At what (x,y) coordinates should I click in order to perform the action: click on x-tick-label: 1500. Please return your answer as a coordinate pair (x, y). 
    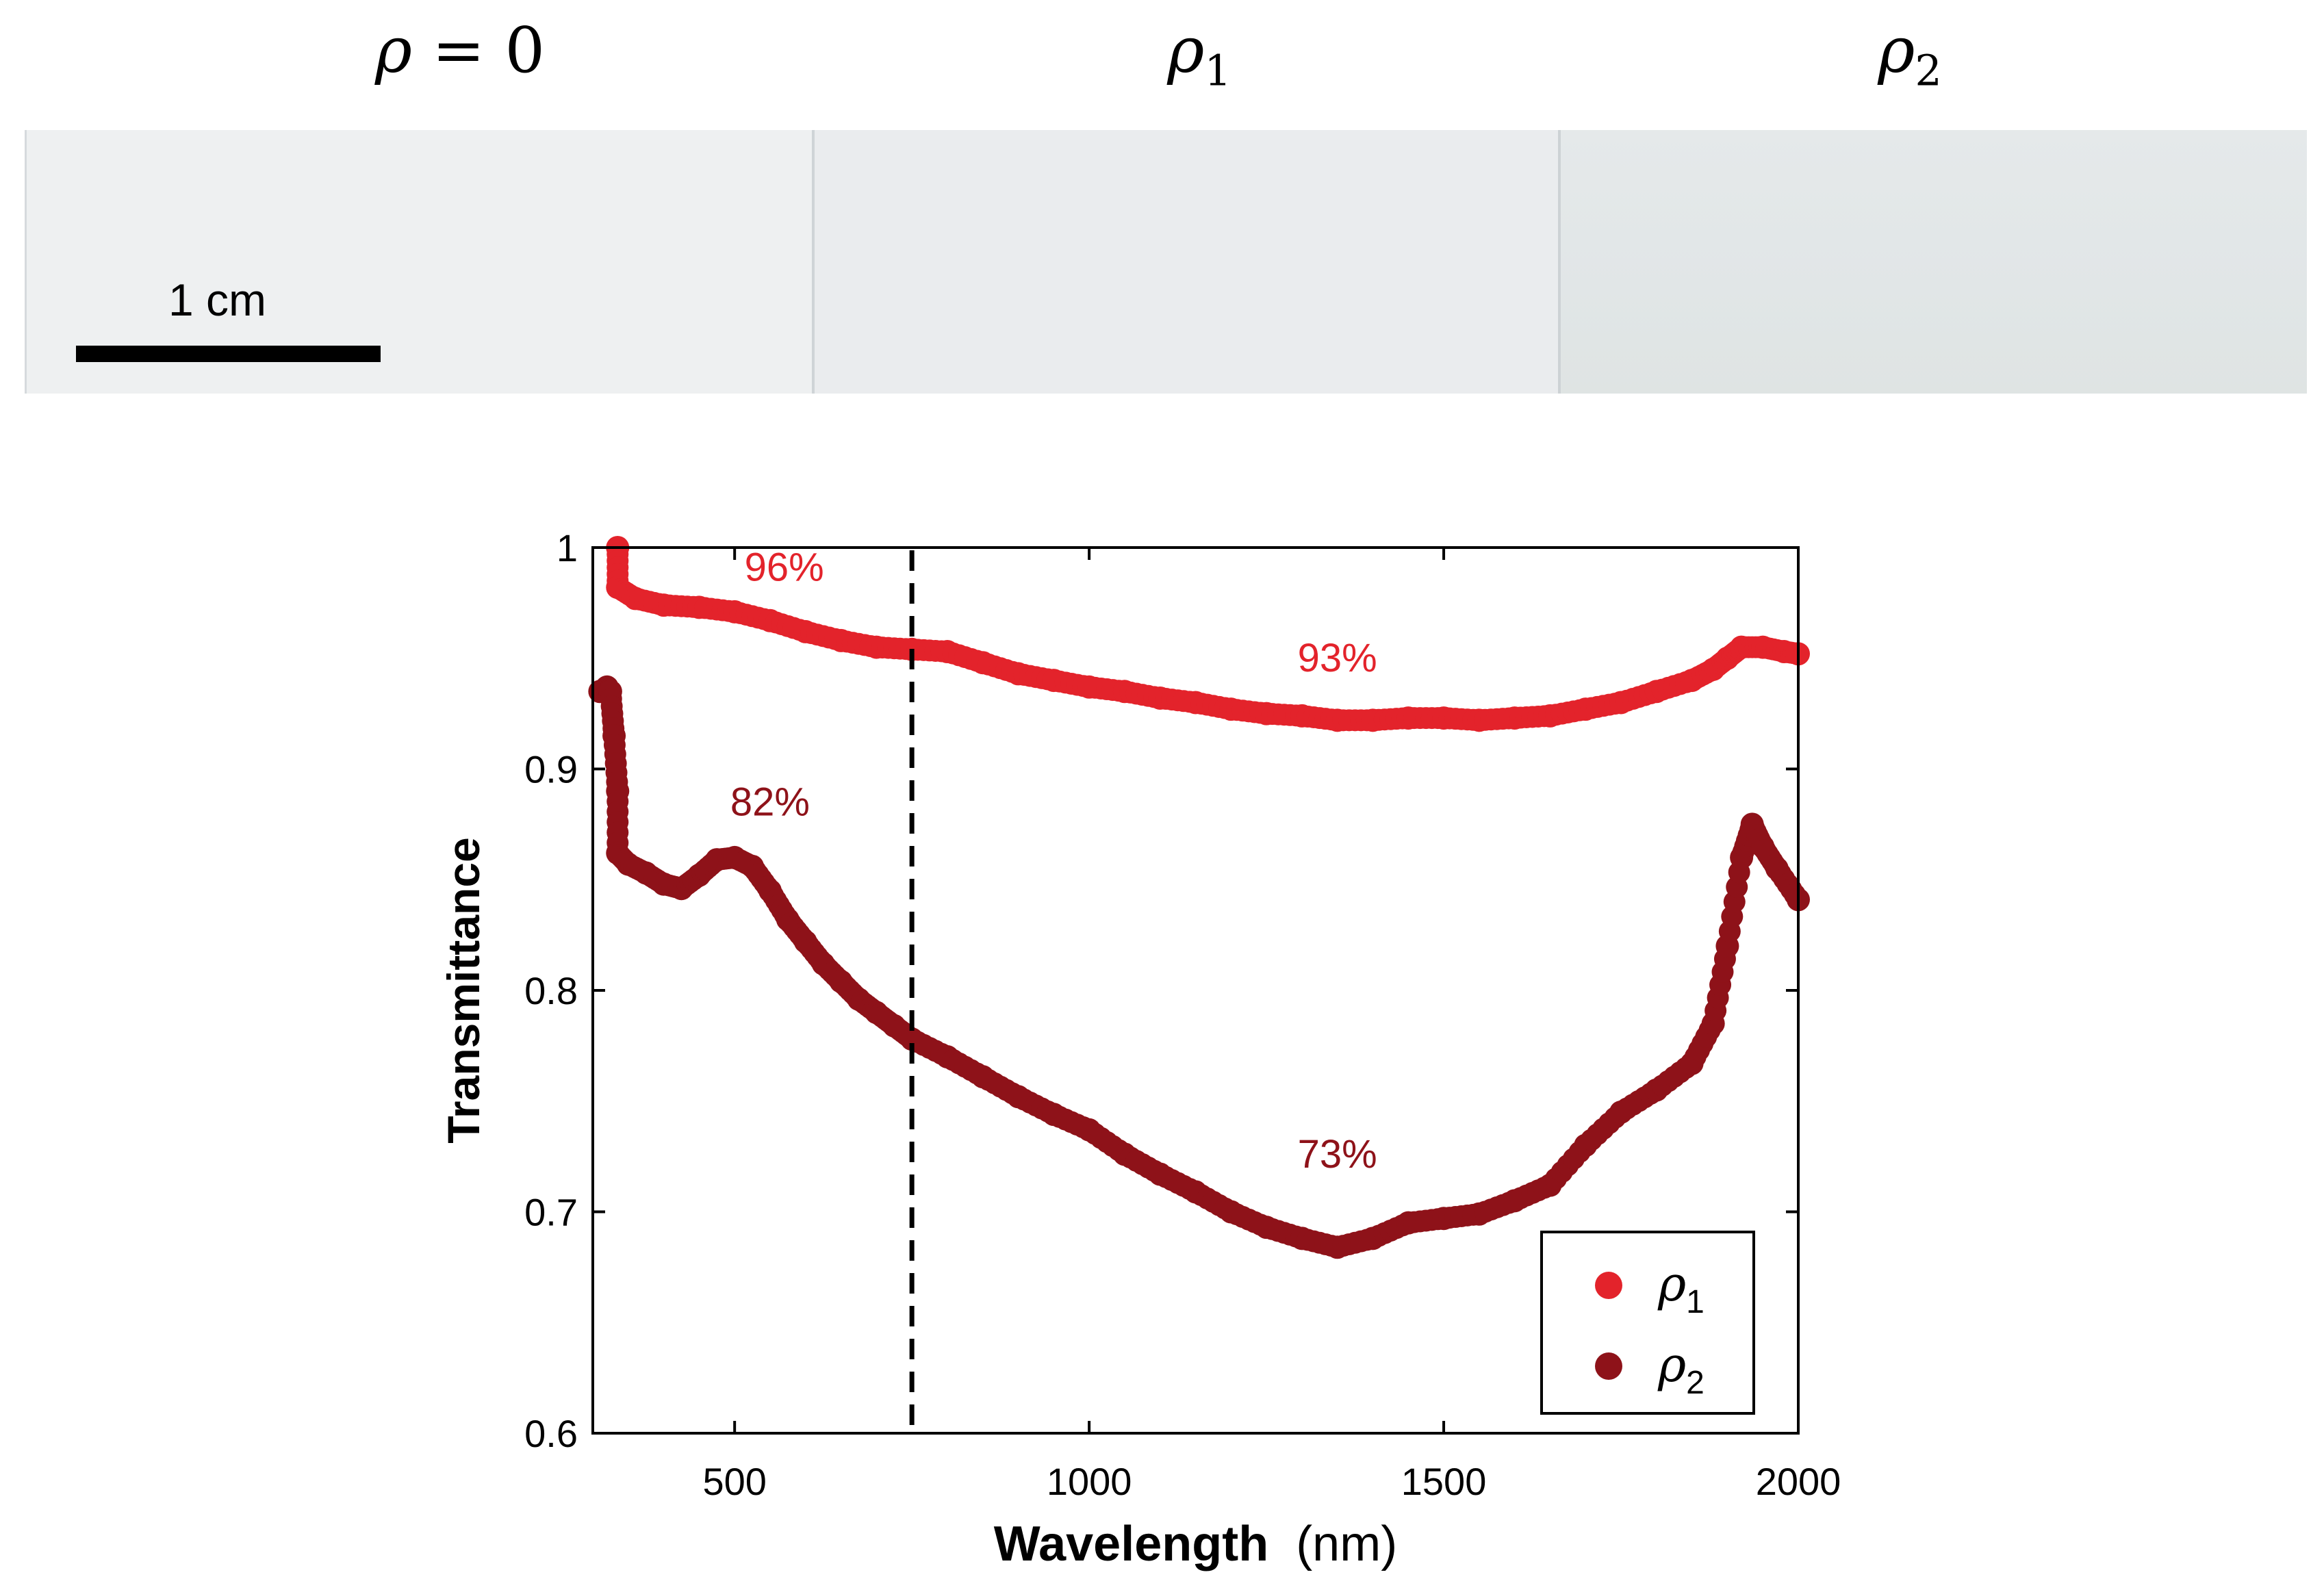
    Looking at the image, I should click on (1444, 1482).